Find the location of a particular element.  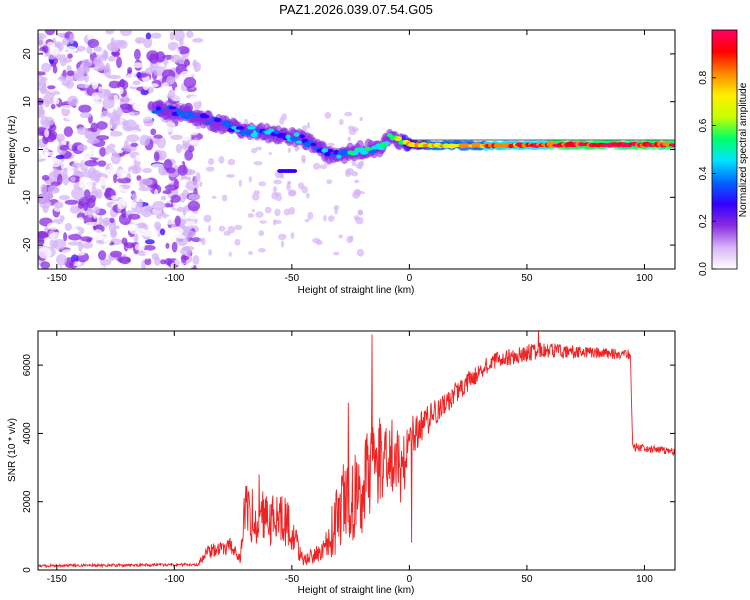

colorbar-ticks: 0.0 0.2 0.4 0.6 0.8 is located at coordinates (707, 173).